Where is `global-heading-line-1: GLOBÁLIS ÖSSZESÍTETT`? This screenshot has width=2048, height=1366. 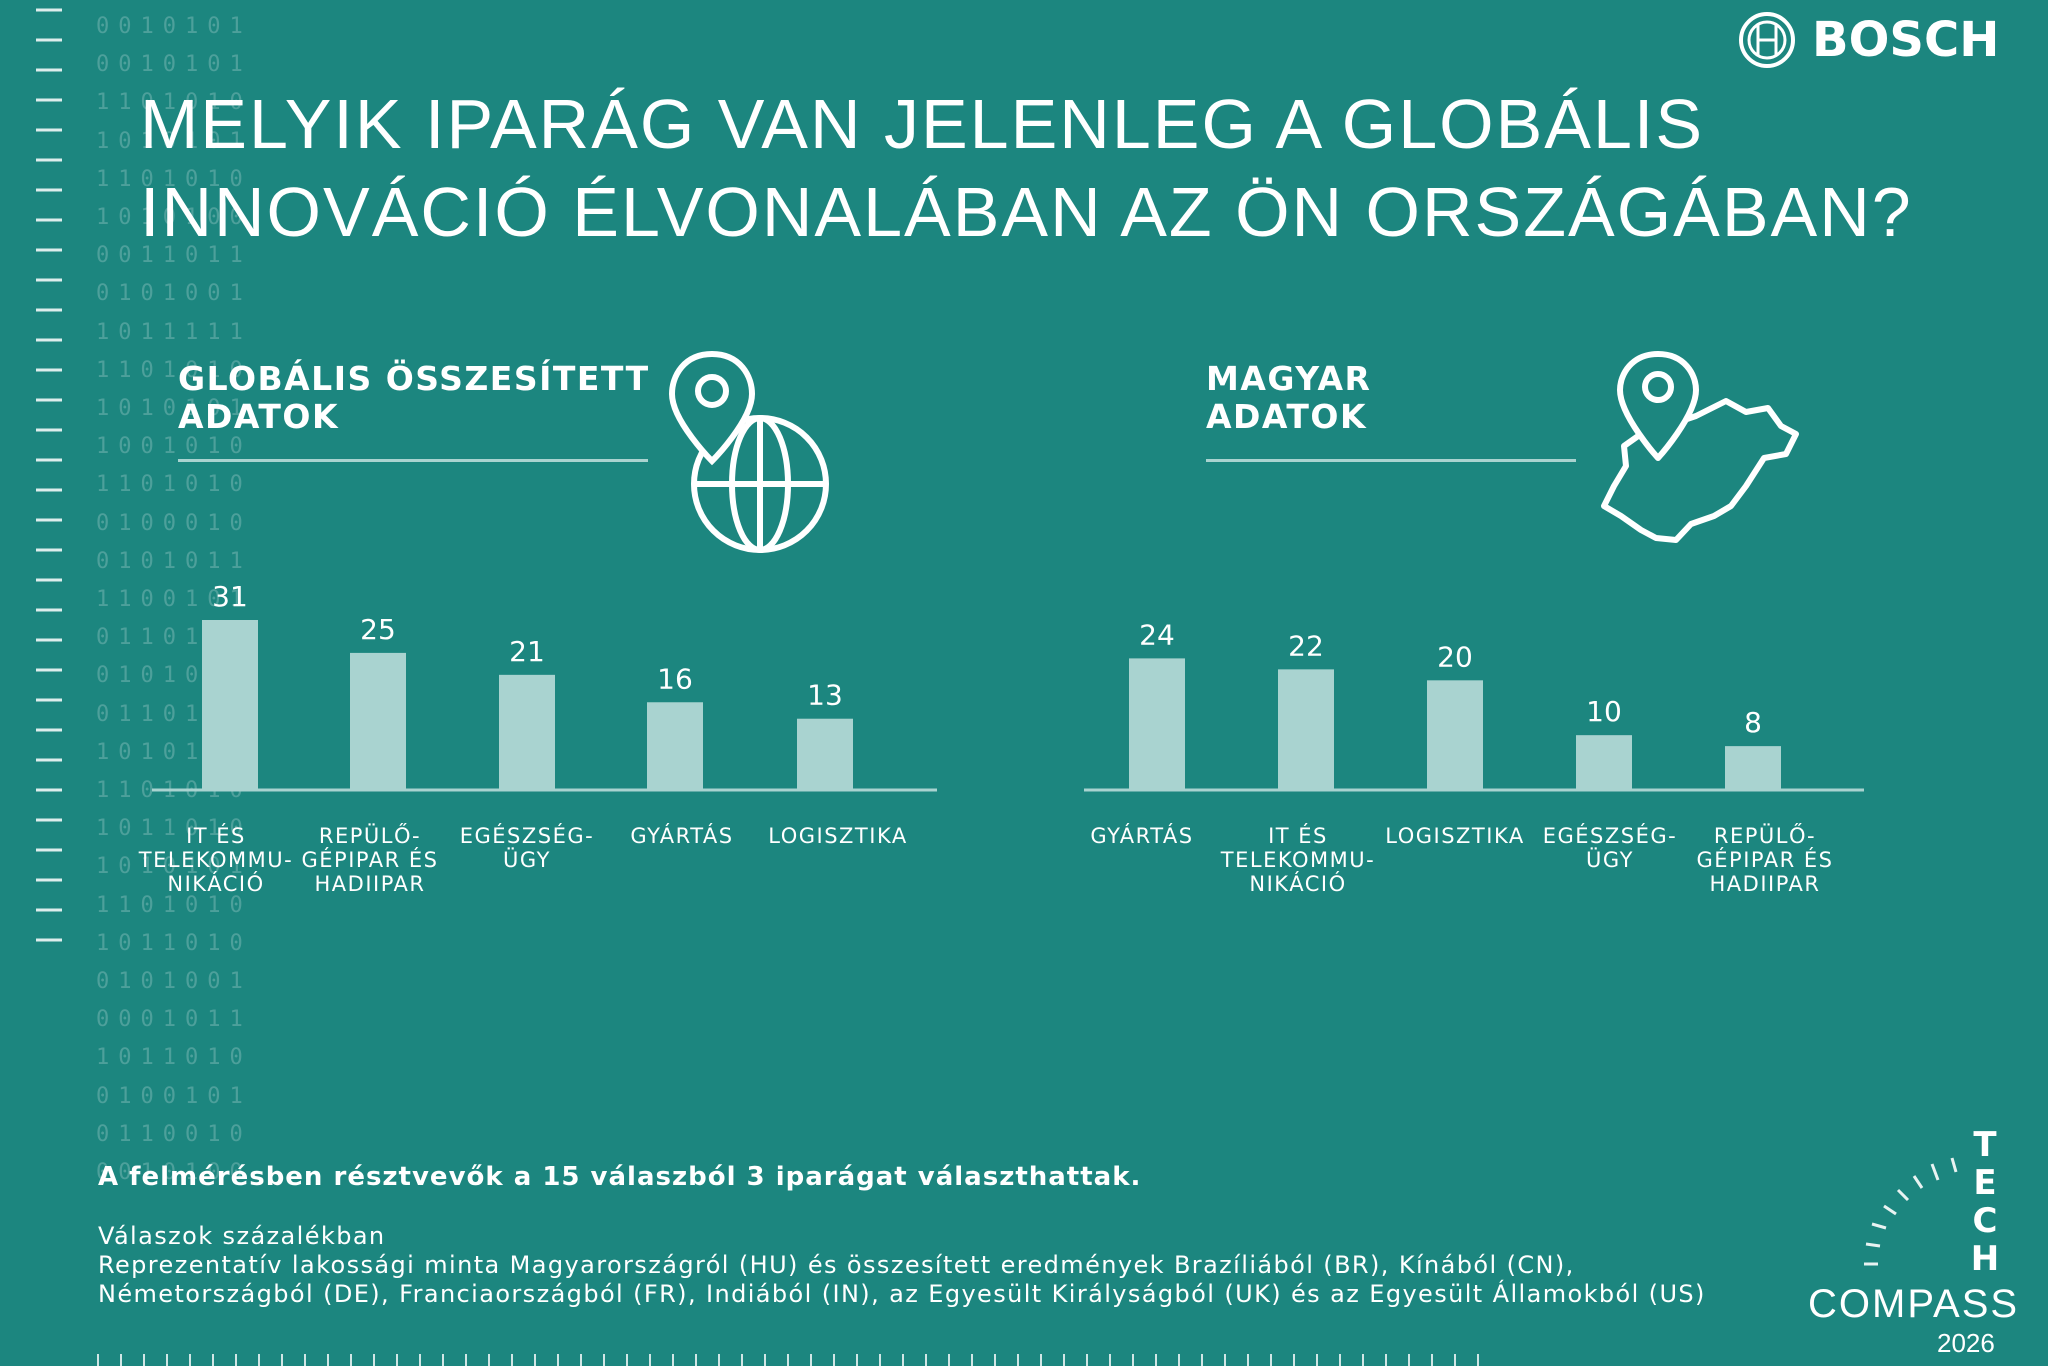
global-heading-line-1: GLOBÁLIS ÖSSZESÍTETT is located at coordinates (414, 378).